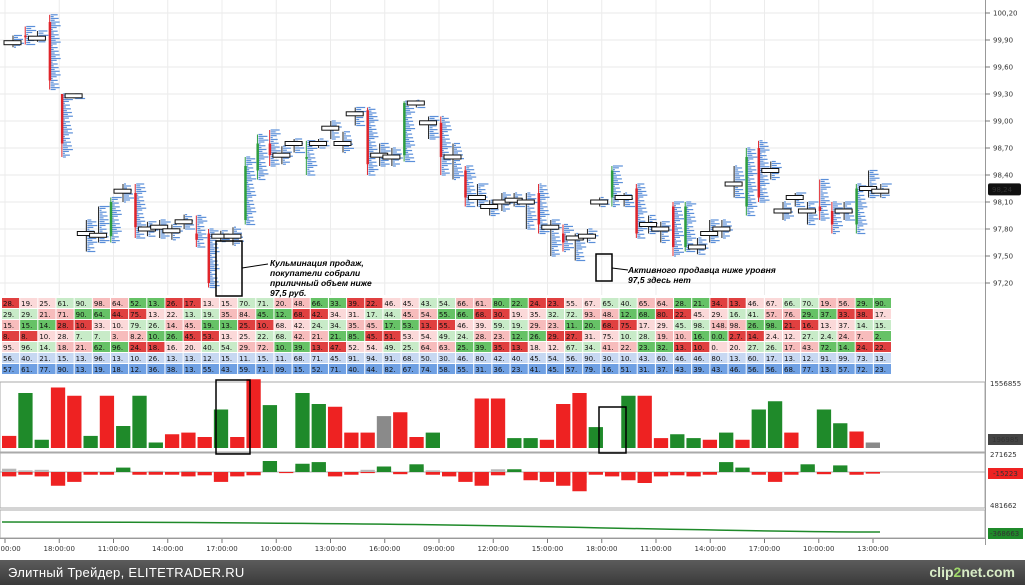  I want to click on table-cell-value: 60., so click(662, 359).